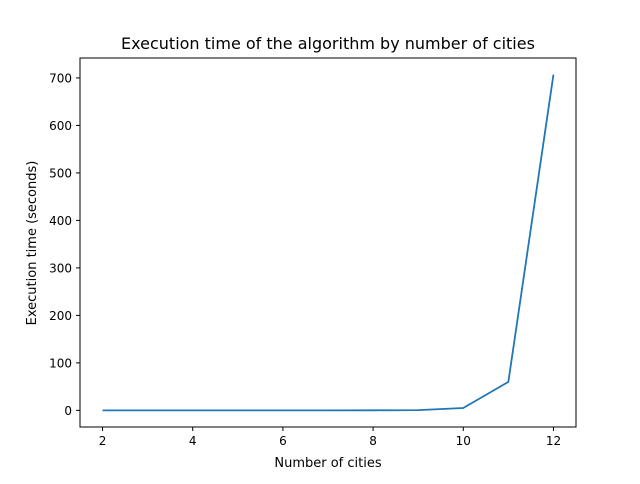 Image resolution: width=640 pixels, height=484 pixels. I want to click on x-tick-label: 6, so click(283, 441).